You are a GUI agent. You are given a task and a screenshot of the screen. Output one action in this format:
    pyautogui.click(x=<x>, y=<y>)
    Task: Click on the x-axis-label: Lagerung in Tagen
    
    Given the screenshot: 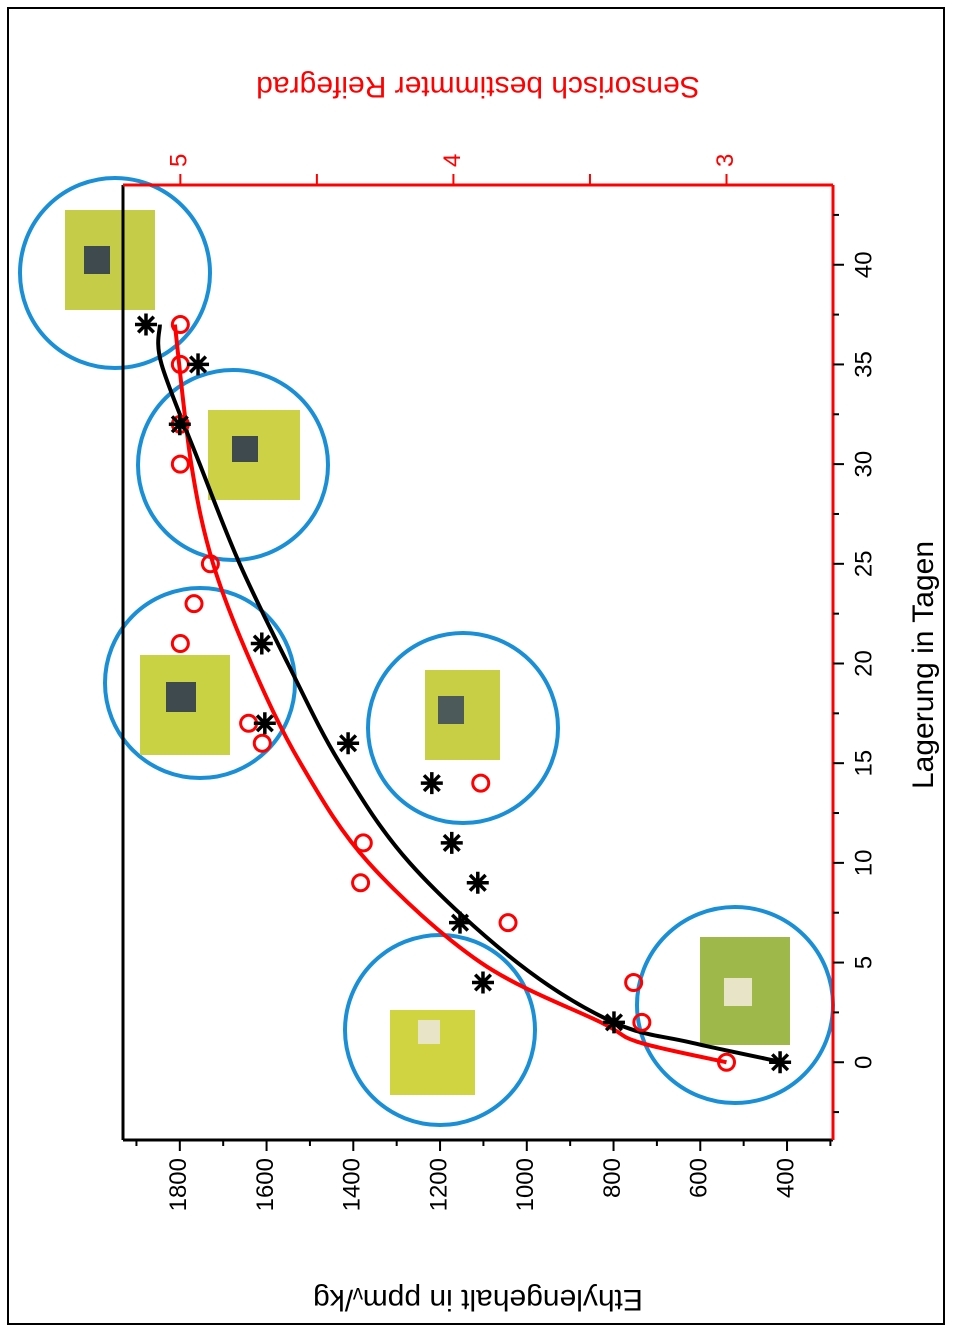 What is the action you would take?
    pyautogui.click(x=923, y=665)
    